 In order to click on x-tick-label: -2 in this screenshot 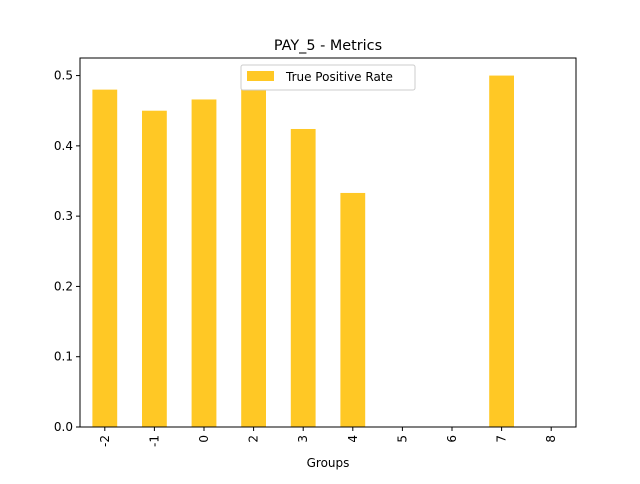, I will do `click(105, 441)`.